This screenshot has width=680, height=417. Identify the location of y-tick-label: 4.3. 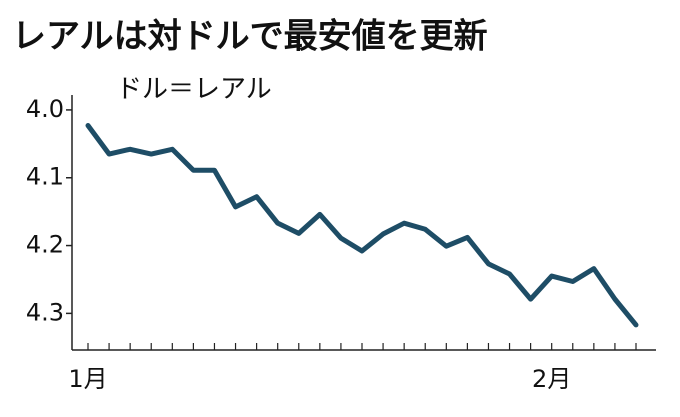
(45, 312).